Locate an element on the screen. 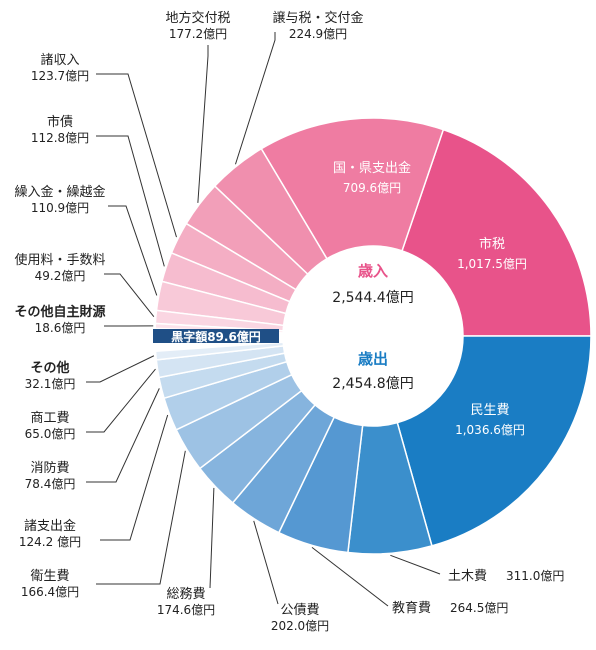 The image size is (596, 650). revenue-value-4: 123.7億円 is located at coordinates (60, 76).